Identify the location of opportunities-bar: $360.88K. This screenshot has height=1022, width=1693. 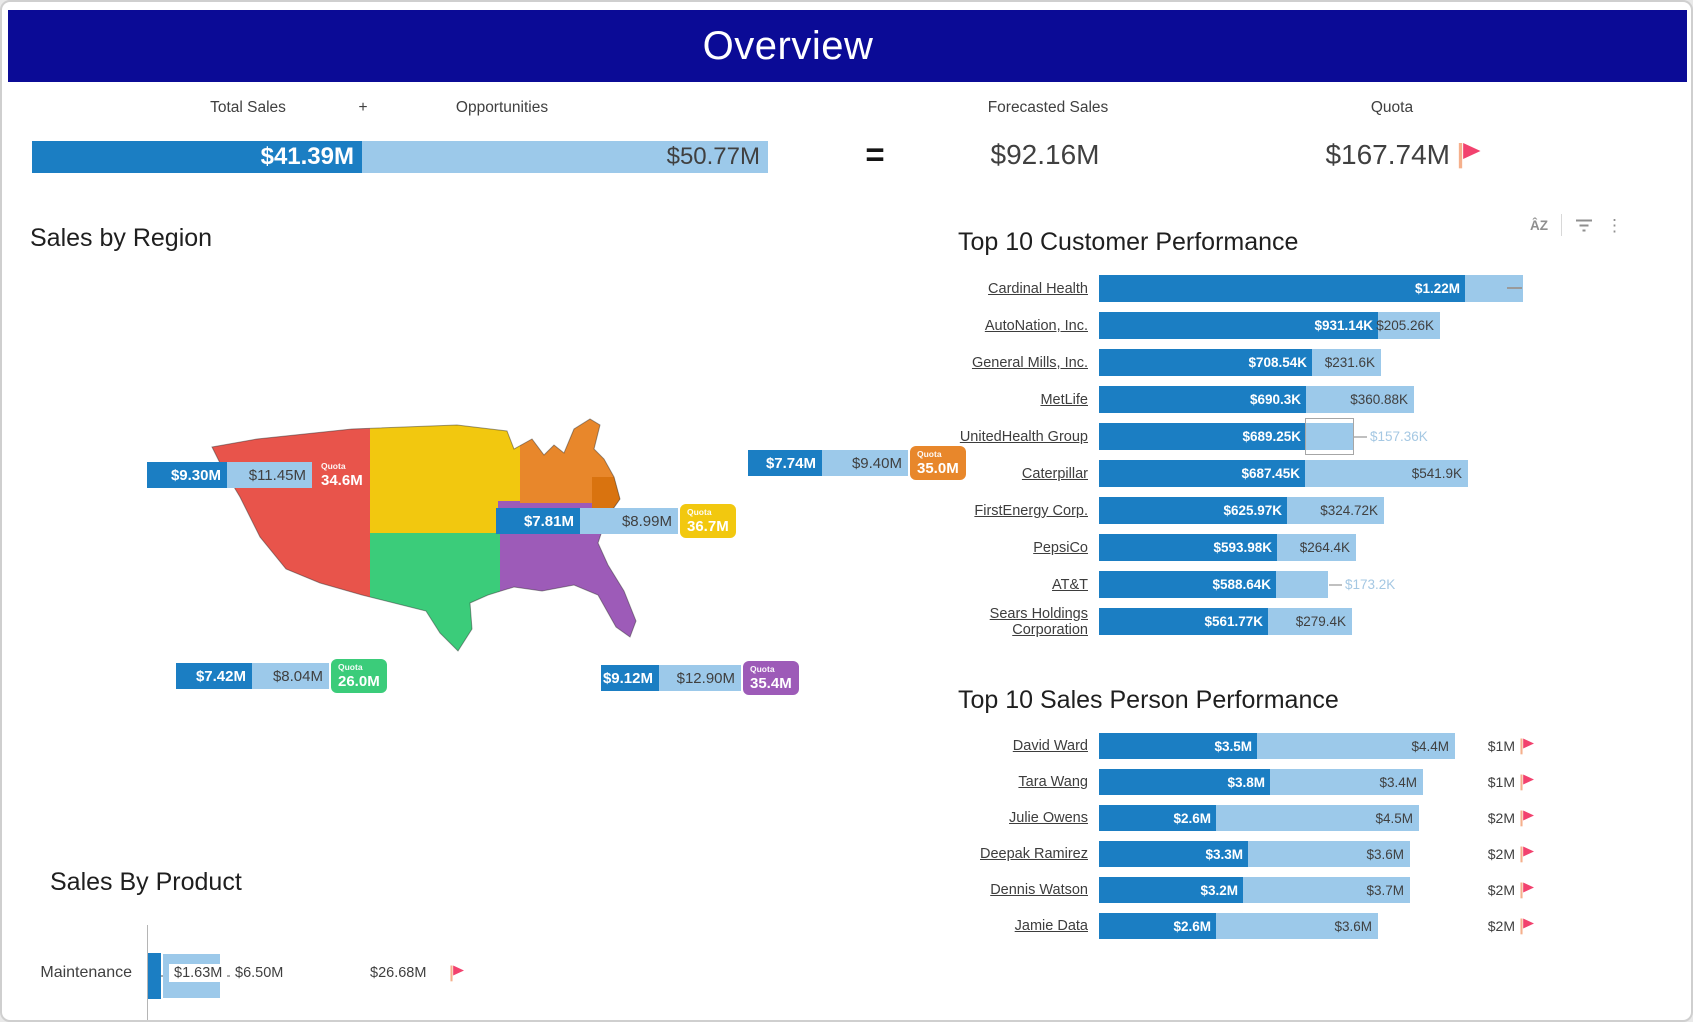
(1360, 399).